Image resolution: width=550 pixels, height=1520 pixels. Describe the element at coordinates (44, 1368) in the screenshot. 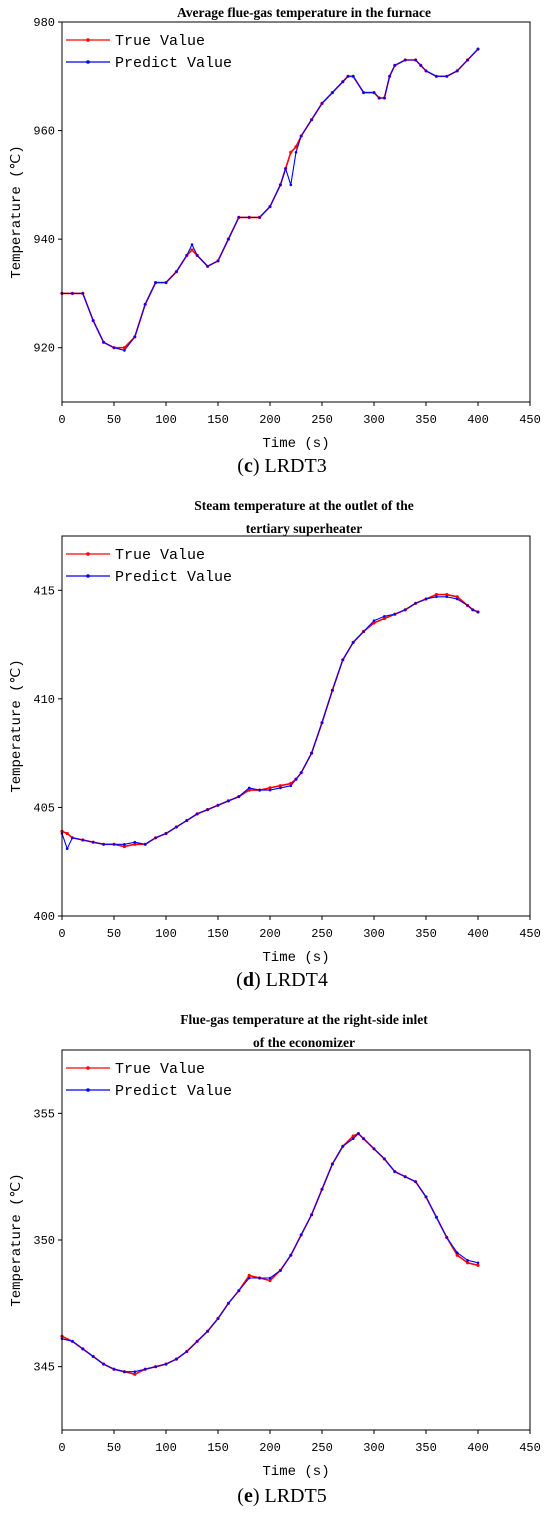

I see `y-tick-label: 345` at that location.